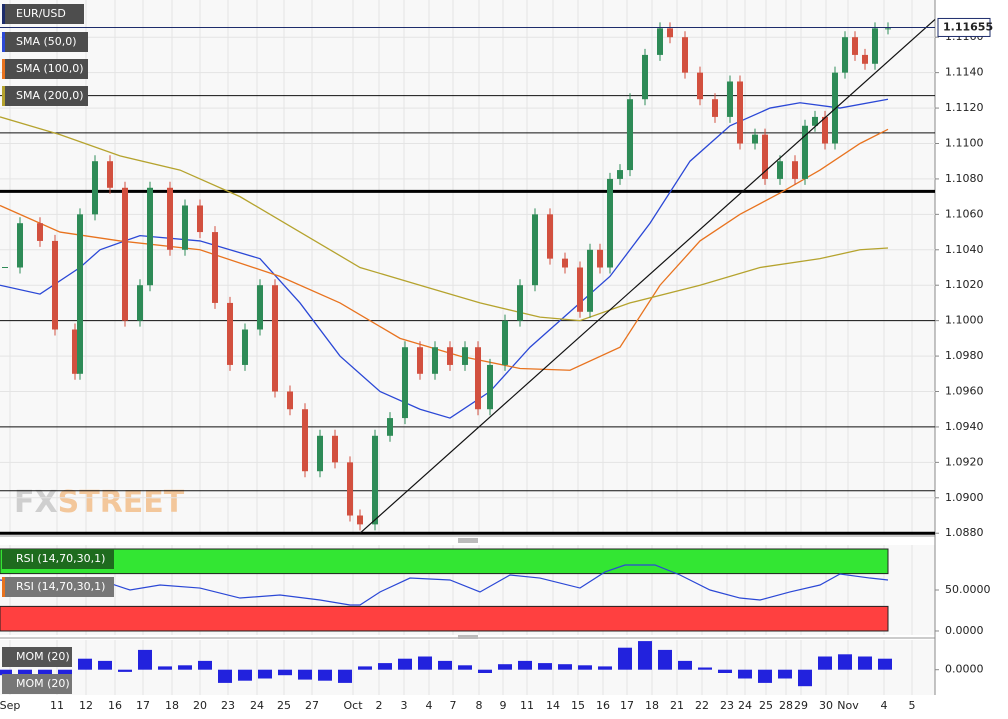 Image resolution: width=1008 pixels, height=719 pixels. What do you see at coordinates (786, 705) in the screenshot?
I see `x-tick-label: 28` at bounding box center [786, 705].